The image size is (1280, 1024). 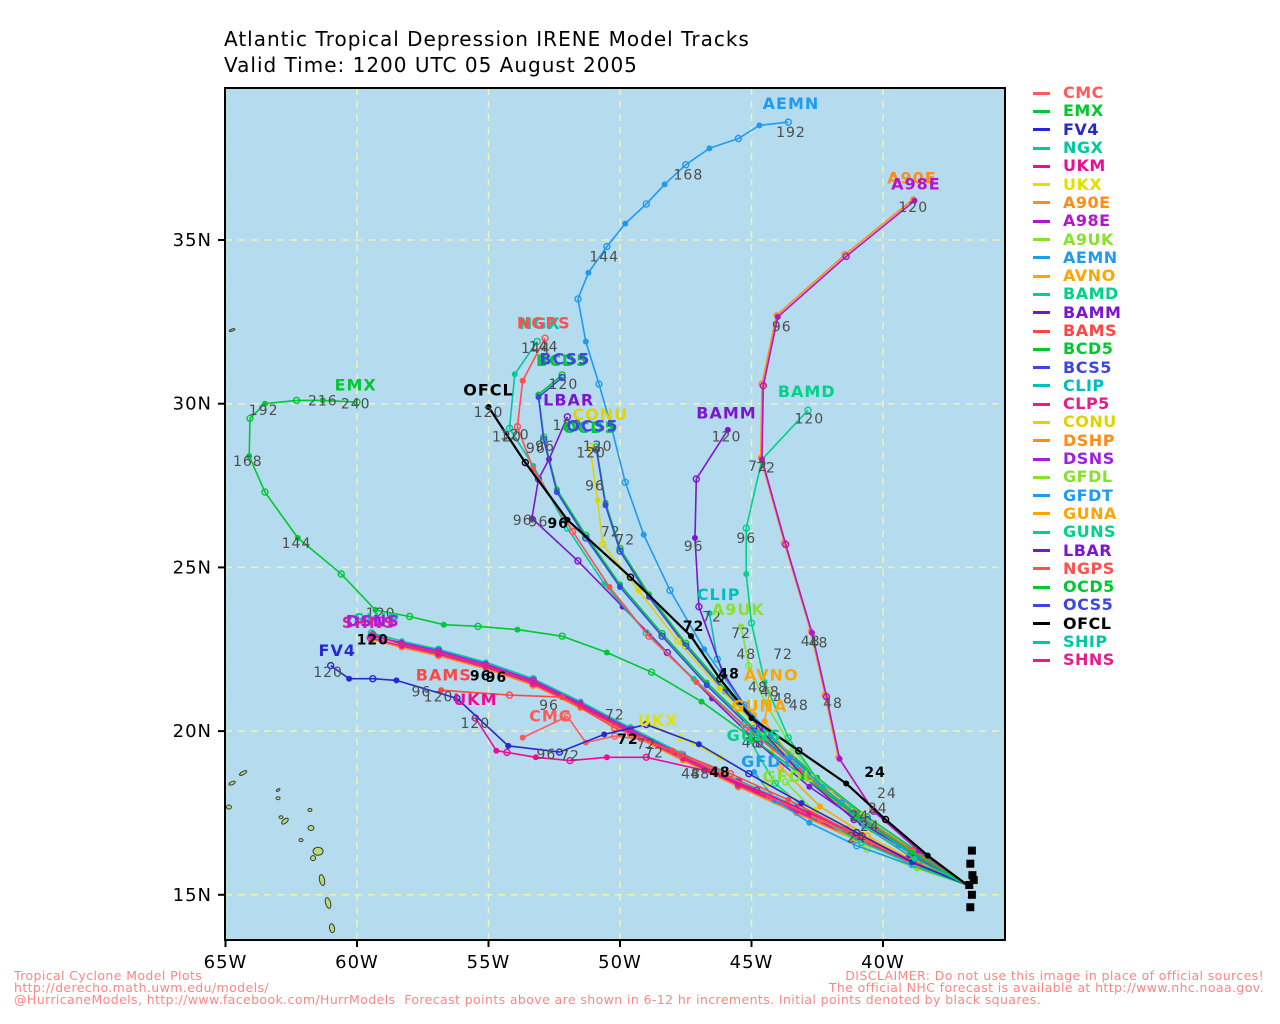 I want to click on track-label-SHNS: SHNS, so click(x=369, y=622).